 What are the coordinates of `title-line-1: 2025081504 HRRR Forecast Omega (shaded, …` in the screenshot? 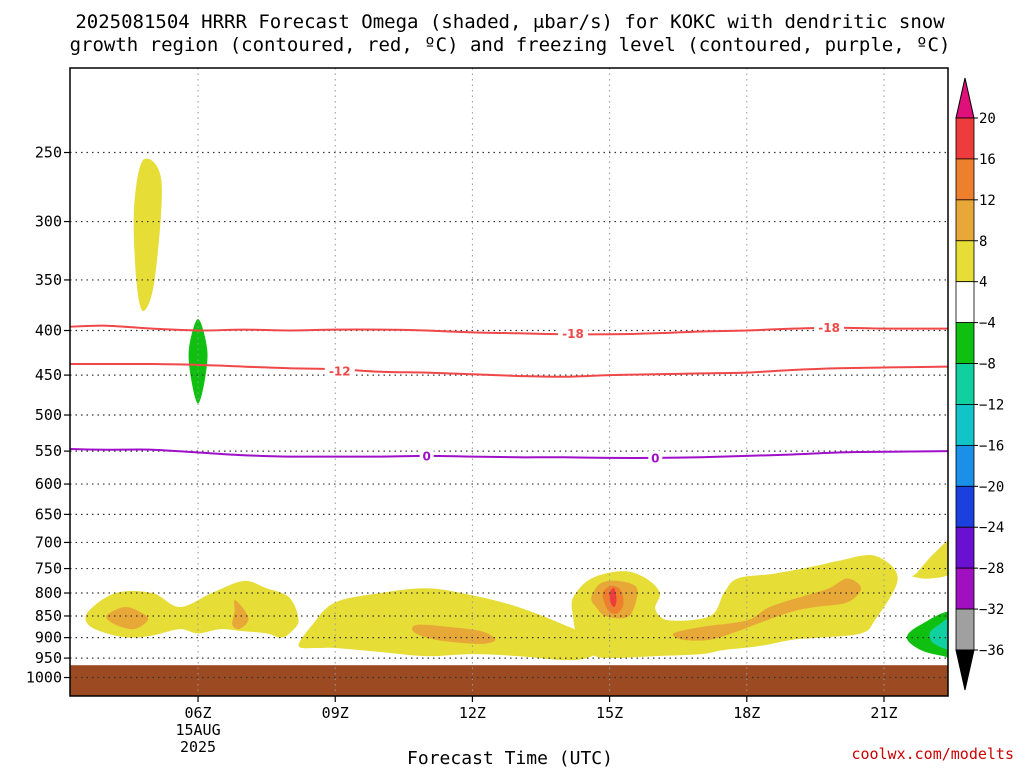 It's located at (510, 22).